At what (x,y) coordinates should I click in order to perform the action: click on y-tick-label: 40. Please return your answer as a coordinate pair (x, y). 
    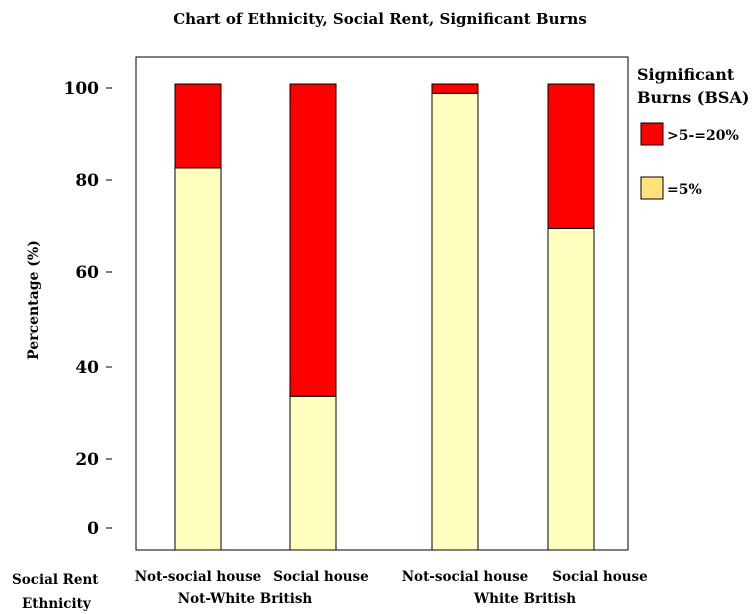
    Looking at the image, I should click on (87, 368).